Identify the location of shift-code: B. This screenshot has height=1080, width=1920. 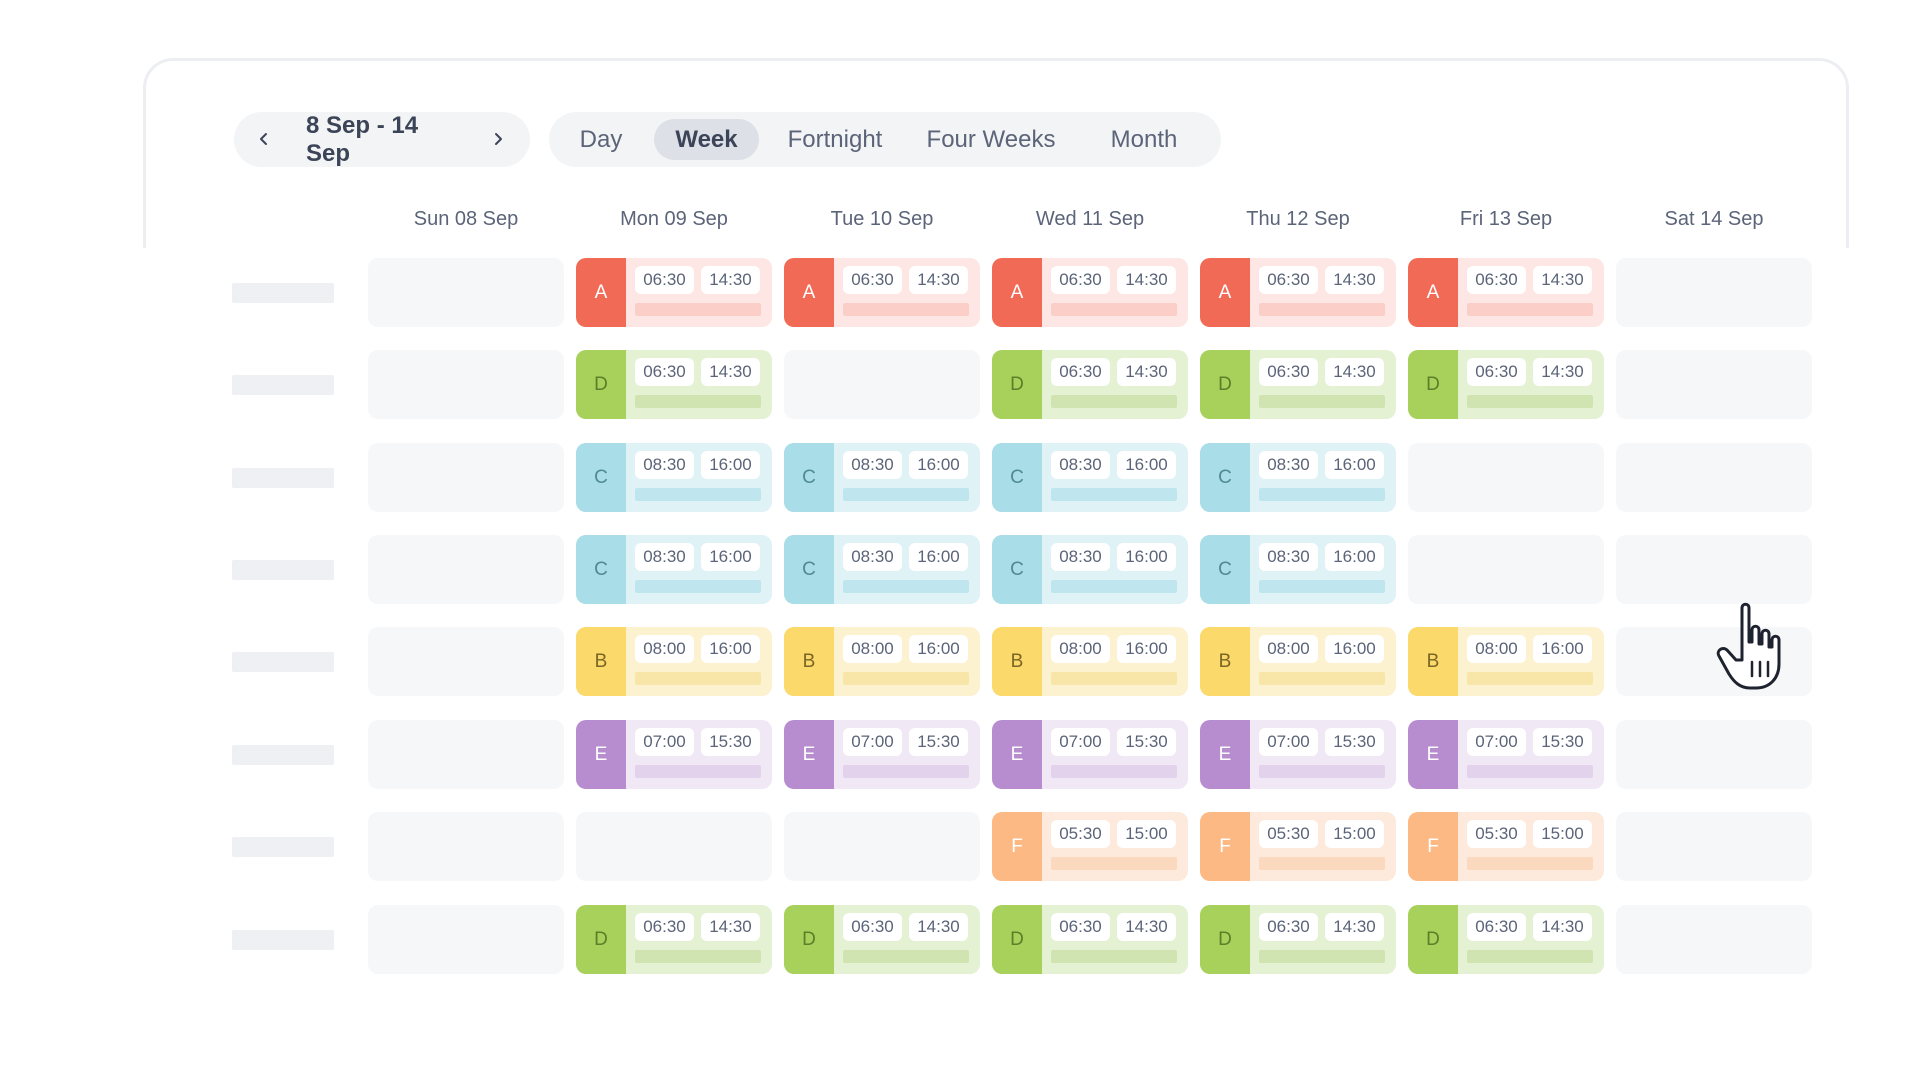
(601, 661).